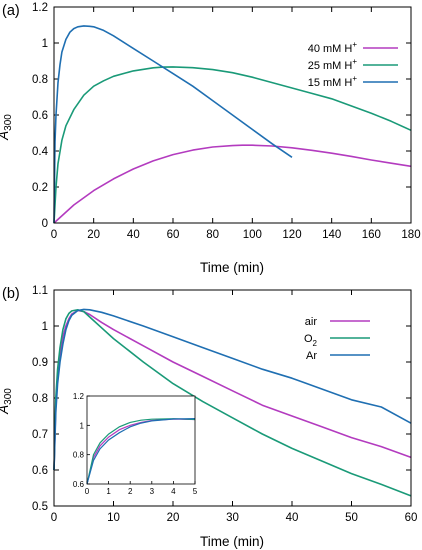  What do you see at coordinates (291, 235) in the screenshot?
I see `x-tick-label: 120` at bounding box center [291, 235].